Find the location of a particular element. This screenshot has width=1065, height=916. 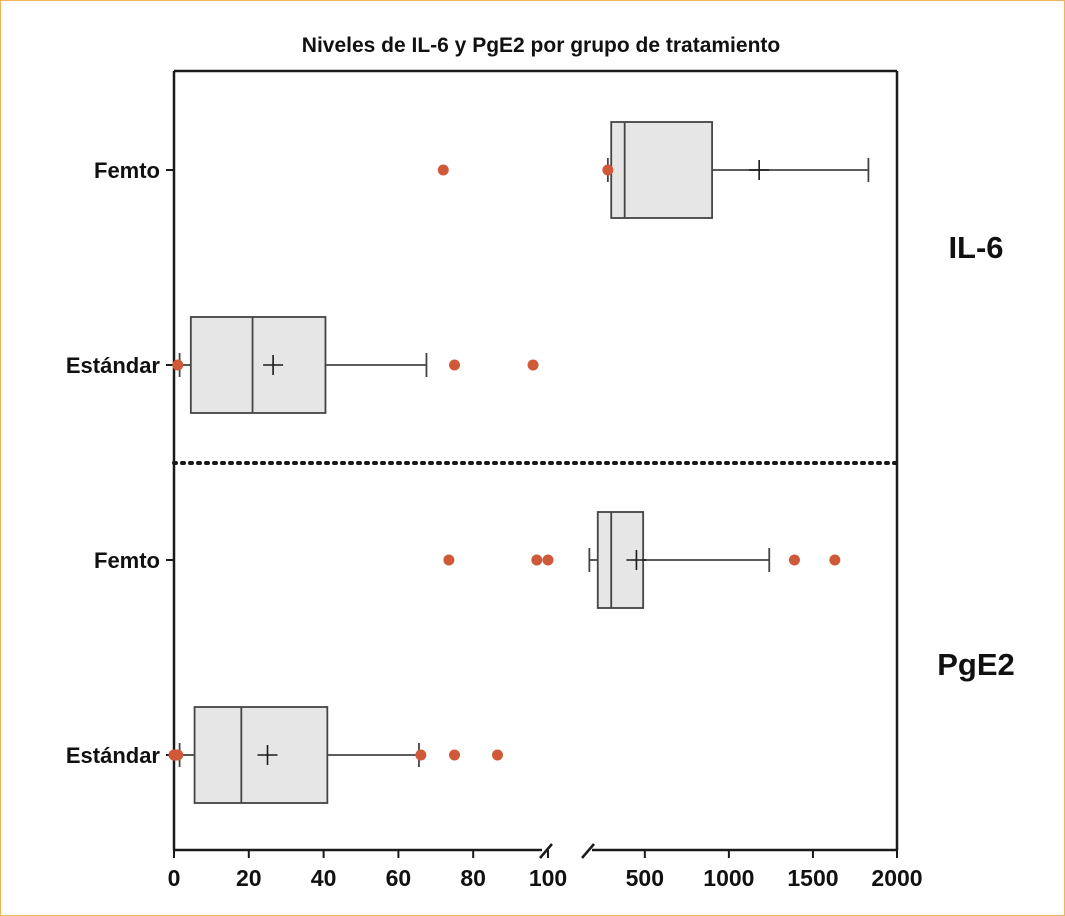

panel-label: PgE2 is located at coordinates (976, 664).